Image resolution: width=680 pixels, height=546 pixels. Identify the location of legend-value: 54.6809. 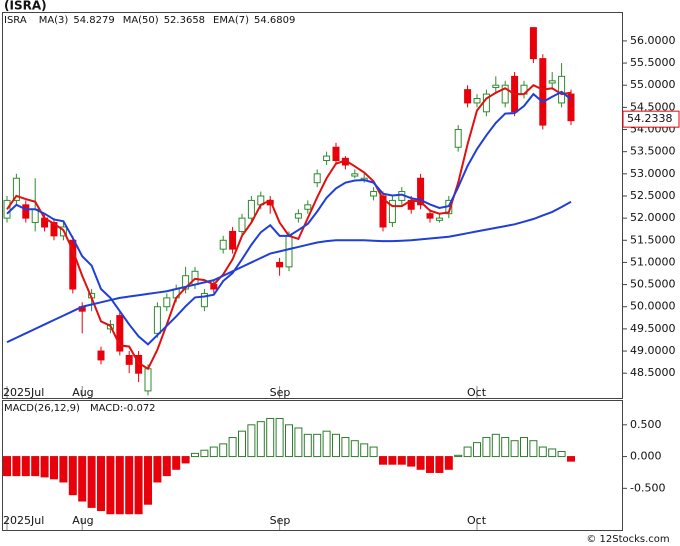
(274, 20).